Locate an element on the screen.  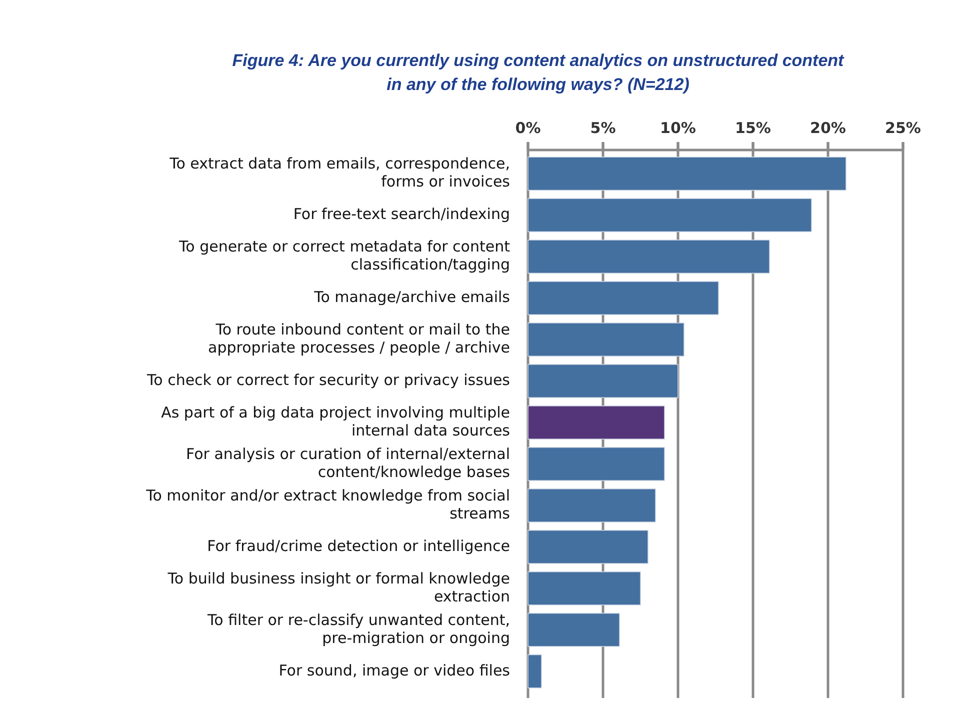
y-tick-label: To build business insight or formal knowledge extraction is located at coordinates (338, 587).